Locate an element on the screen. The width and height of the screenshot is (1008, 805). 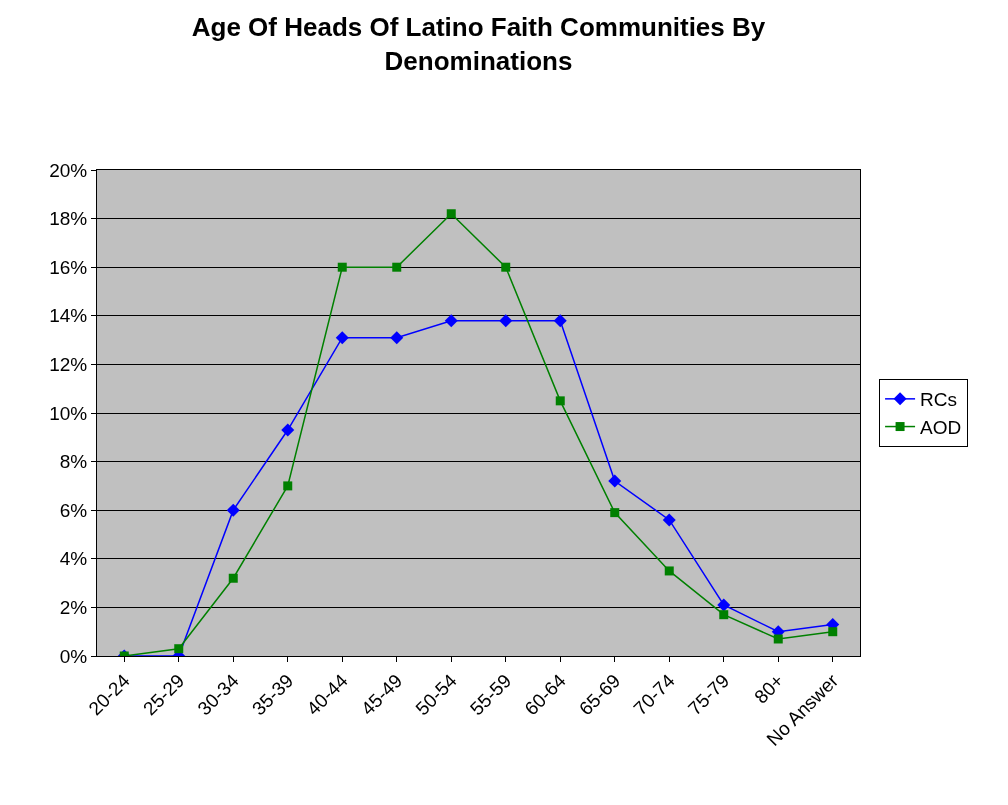
y-tick-label: 2% is located at coordinates (73, 608).